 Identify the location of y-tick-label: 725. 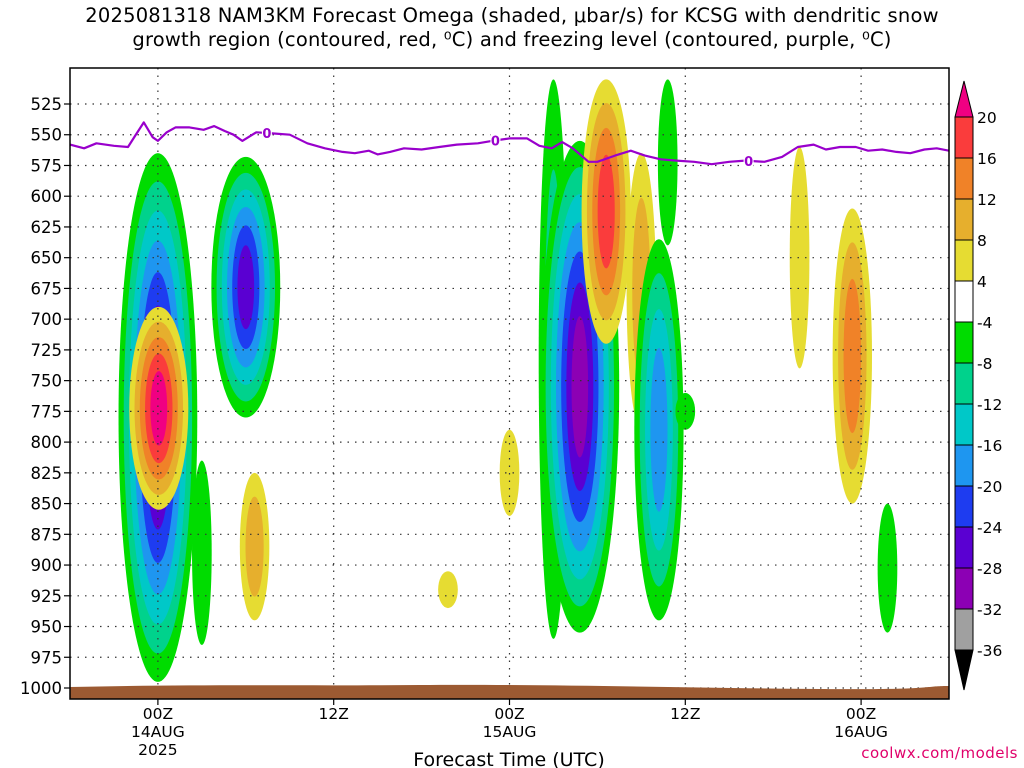
(47, 350).